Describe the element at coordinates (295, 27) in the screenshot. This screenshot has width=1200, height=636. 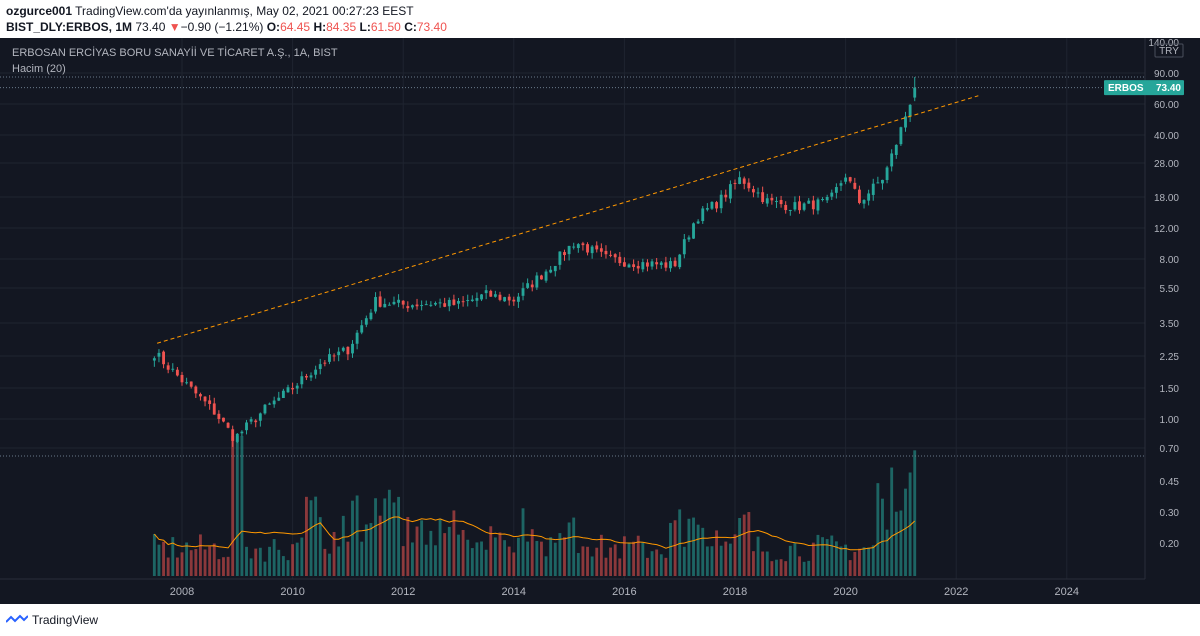
I see `open-value: 64.45` at that location.